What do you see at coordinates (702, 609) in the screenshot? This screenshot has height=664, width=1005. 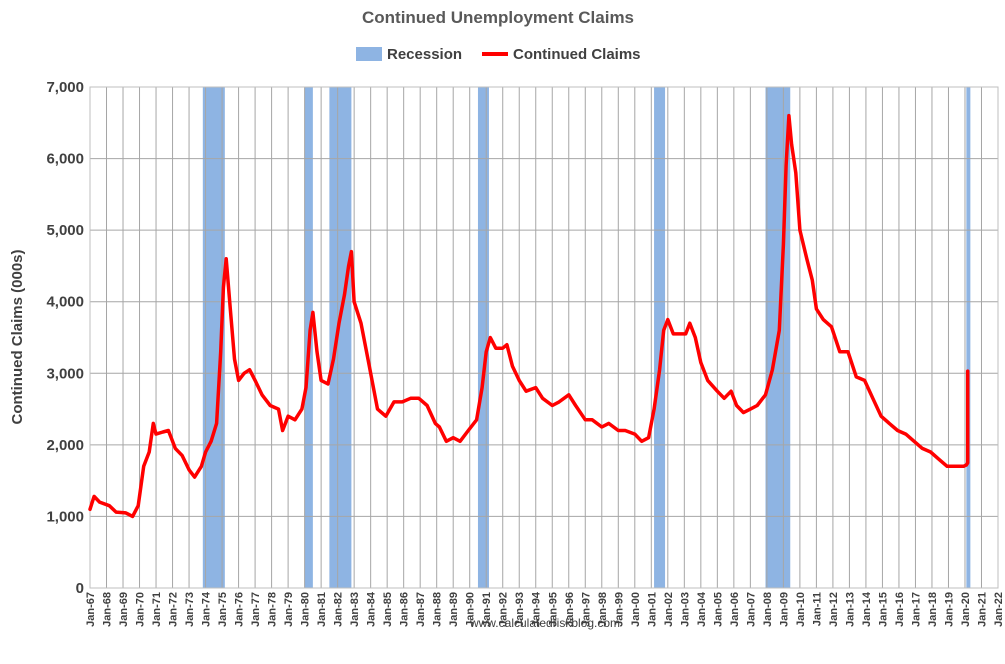 I see `x-tick-label: Jan-04` at bounding box center [702, 609].